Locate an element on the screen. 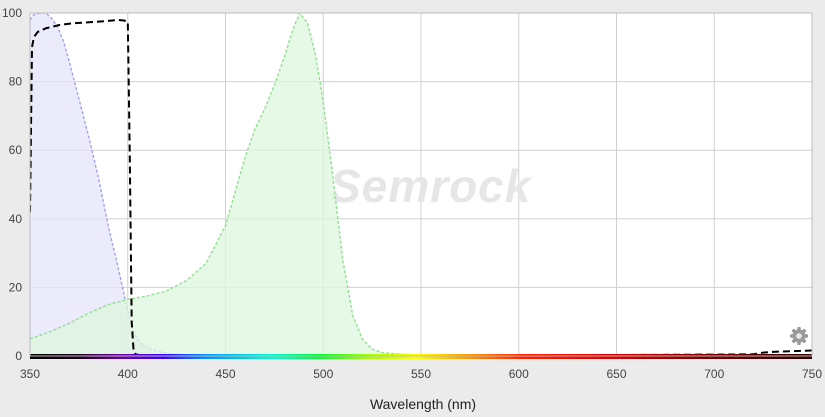 This screenshot has height=417, width=825. x-tick-label: 400 is located at coordinates (128, 374).